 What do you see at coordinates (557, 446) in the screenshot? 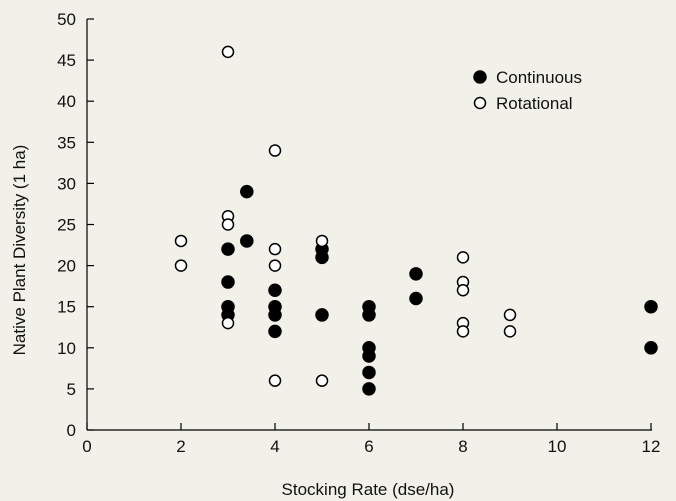
I see `x-tick-label: 10` at bounding box center [557, 446].